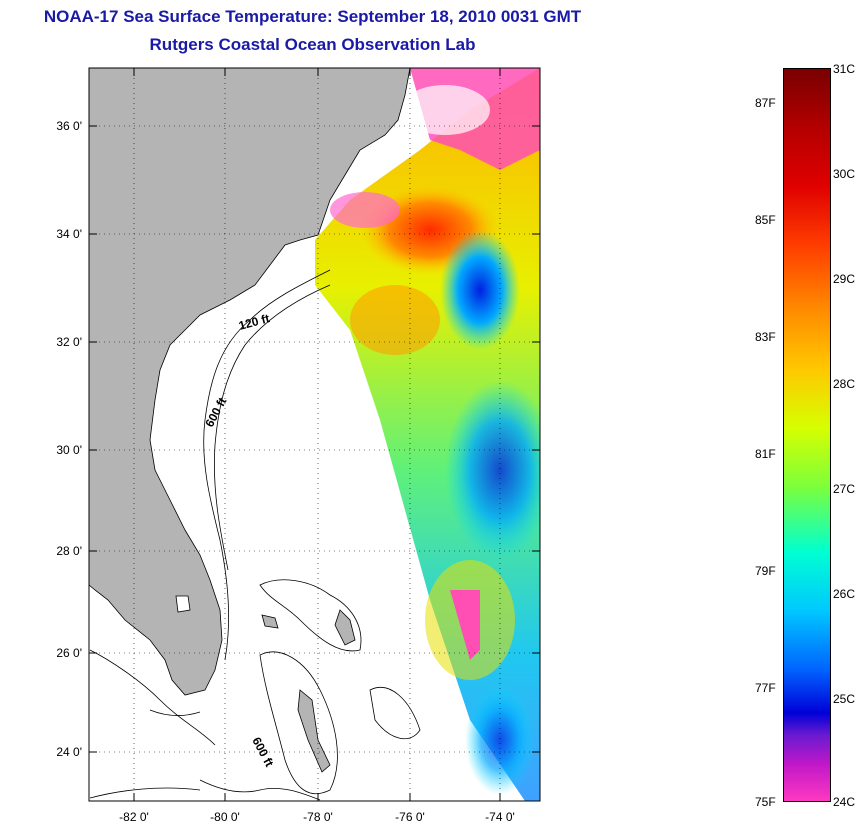  I want to click on colorbar-celsius-label: 26C, so click(844, 594).